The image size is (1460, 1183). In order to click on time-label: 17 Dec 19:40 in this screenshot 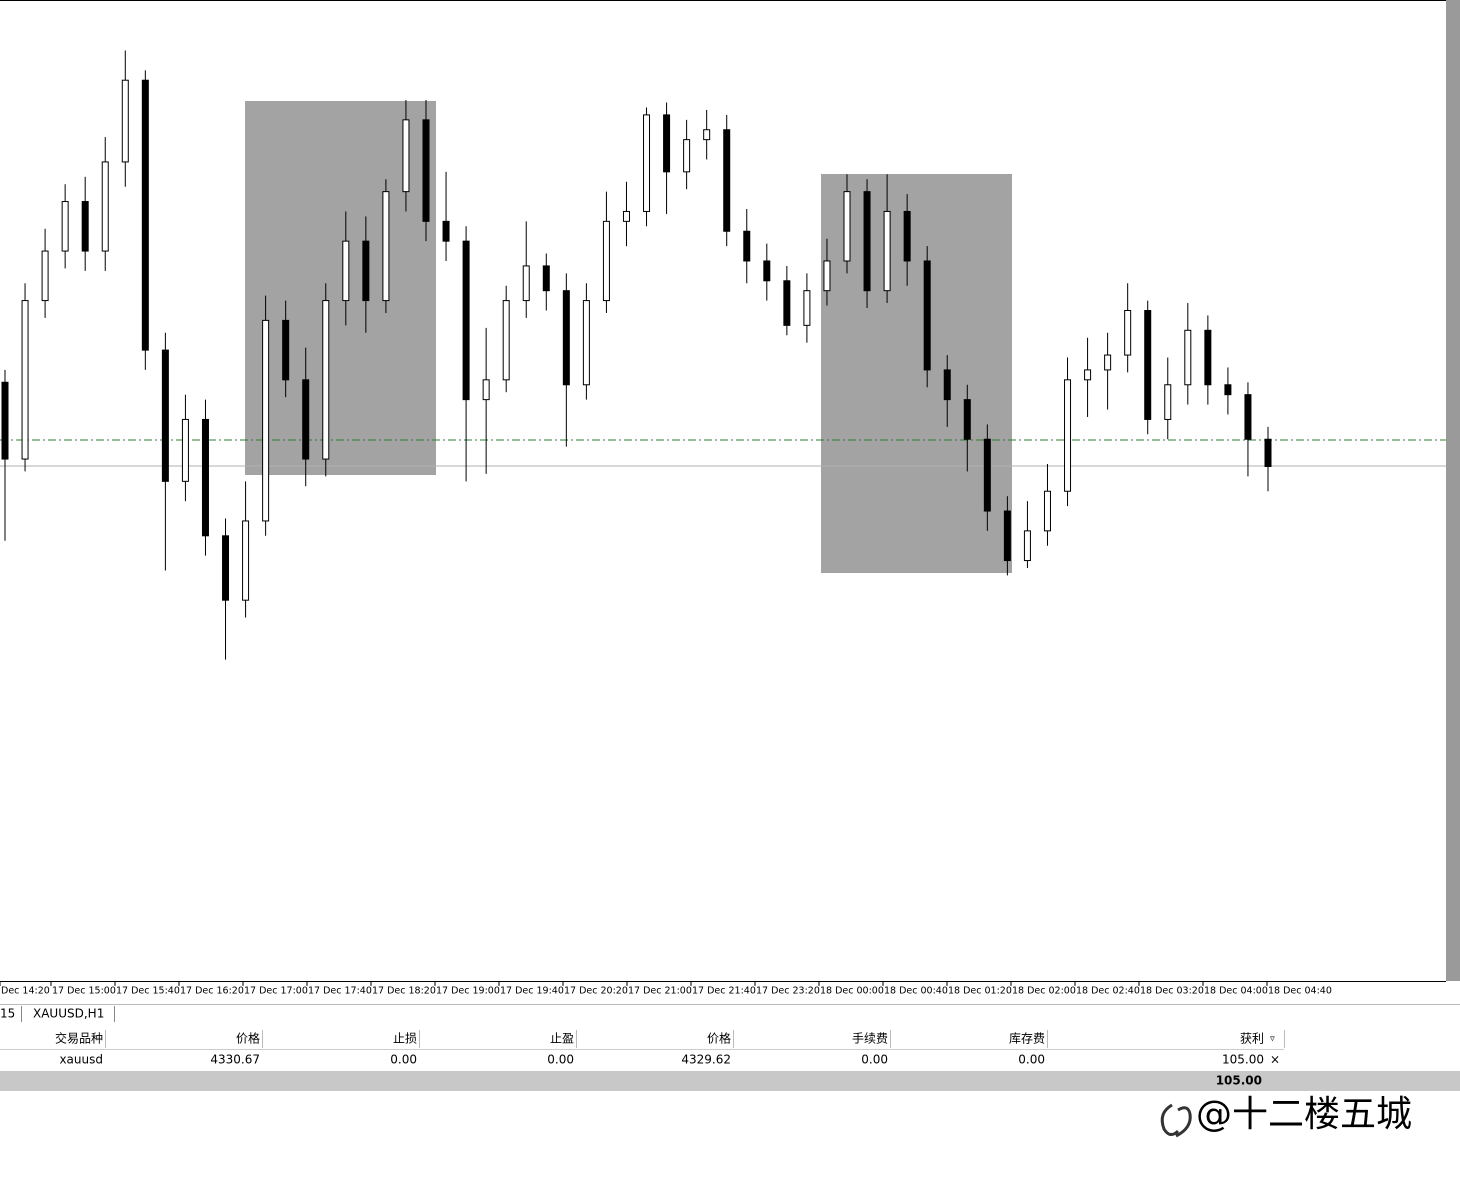, I will do `click(532, 991)`.